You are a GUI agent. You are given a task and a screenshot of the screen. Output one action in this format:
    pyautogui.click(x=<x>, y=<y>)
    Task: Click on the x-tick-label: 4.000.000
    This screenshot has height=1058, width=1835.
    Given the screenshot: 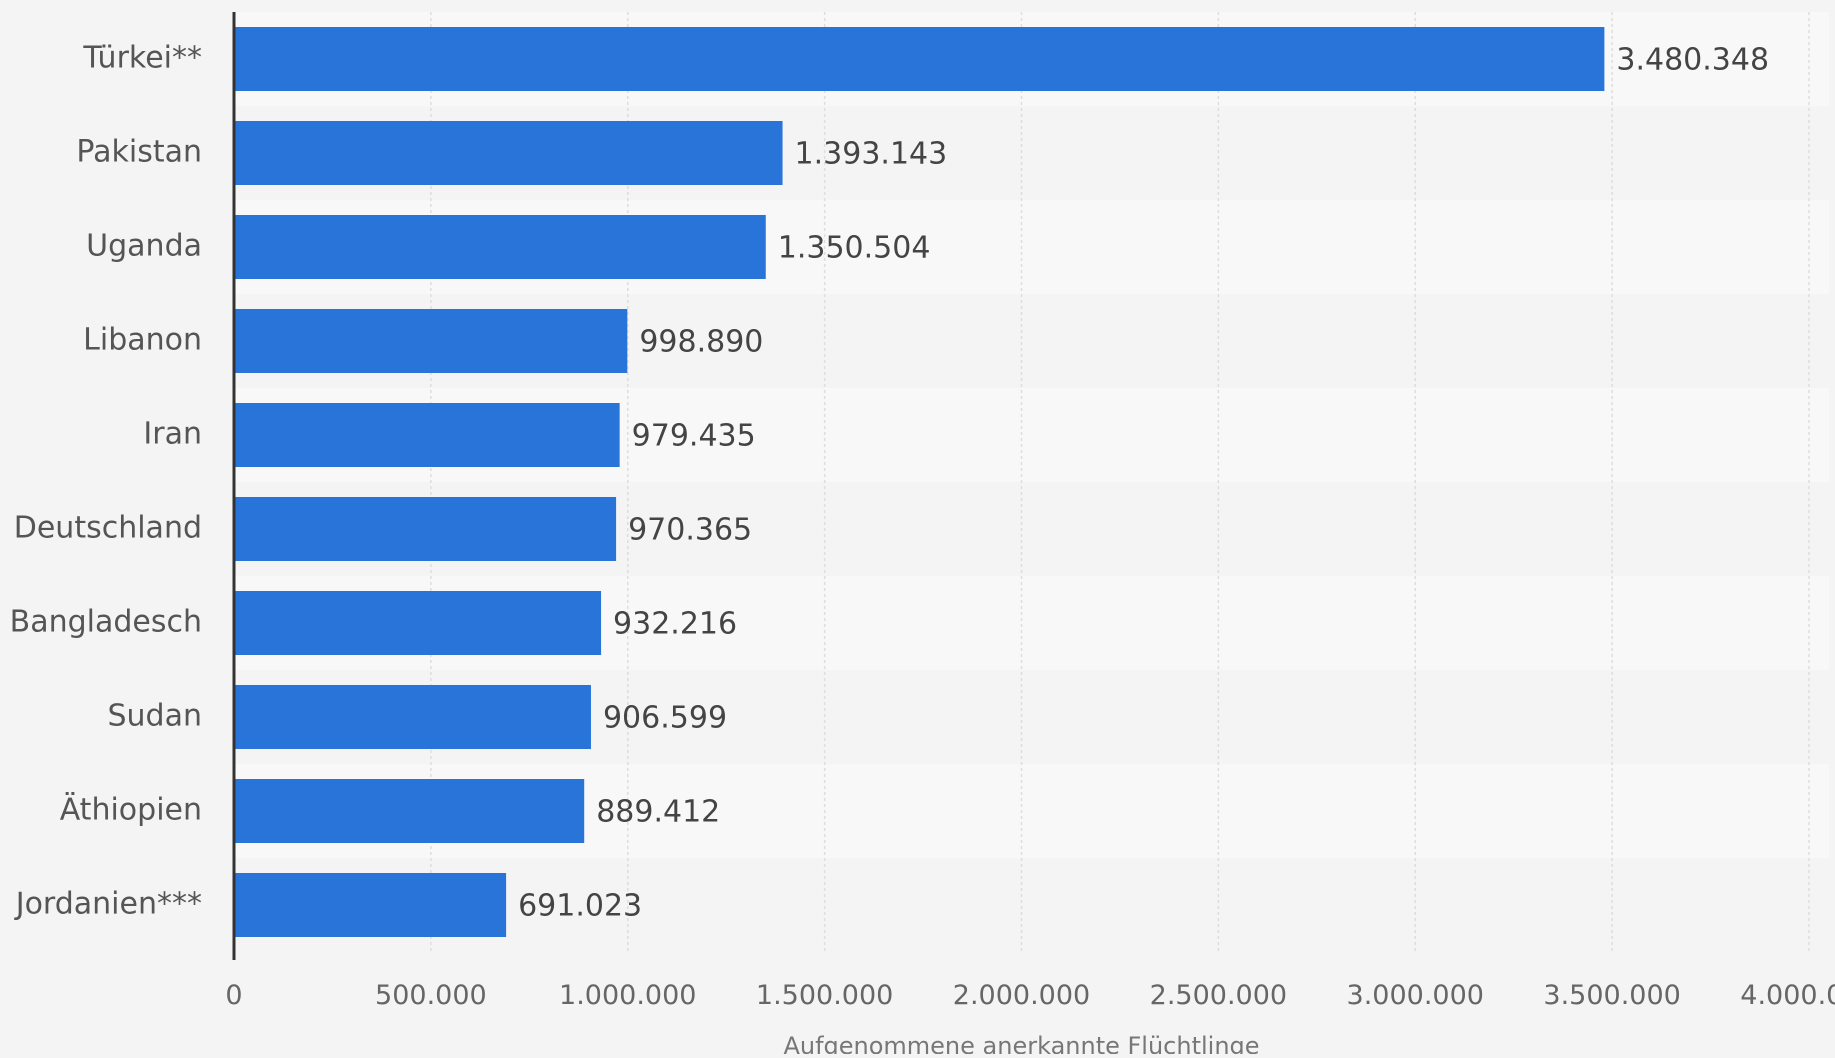 What is the action you would take?
    pyautogui.click(x=1787, y=995)
    